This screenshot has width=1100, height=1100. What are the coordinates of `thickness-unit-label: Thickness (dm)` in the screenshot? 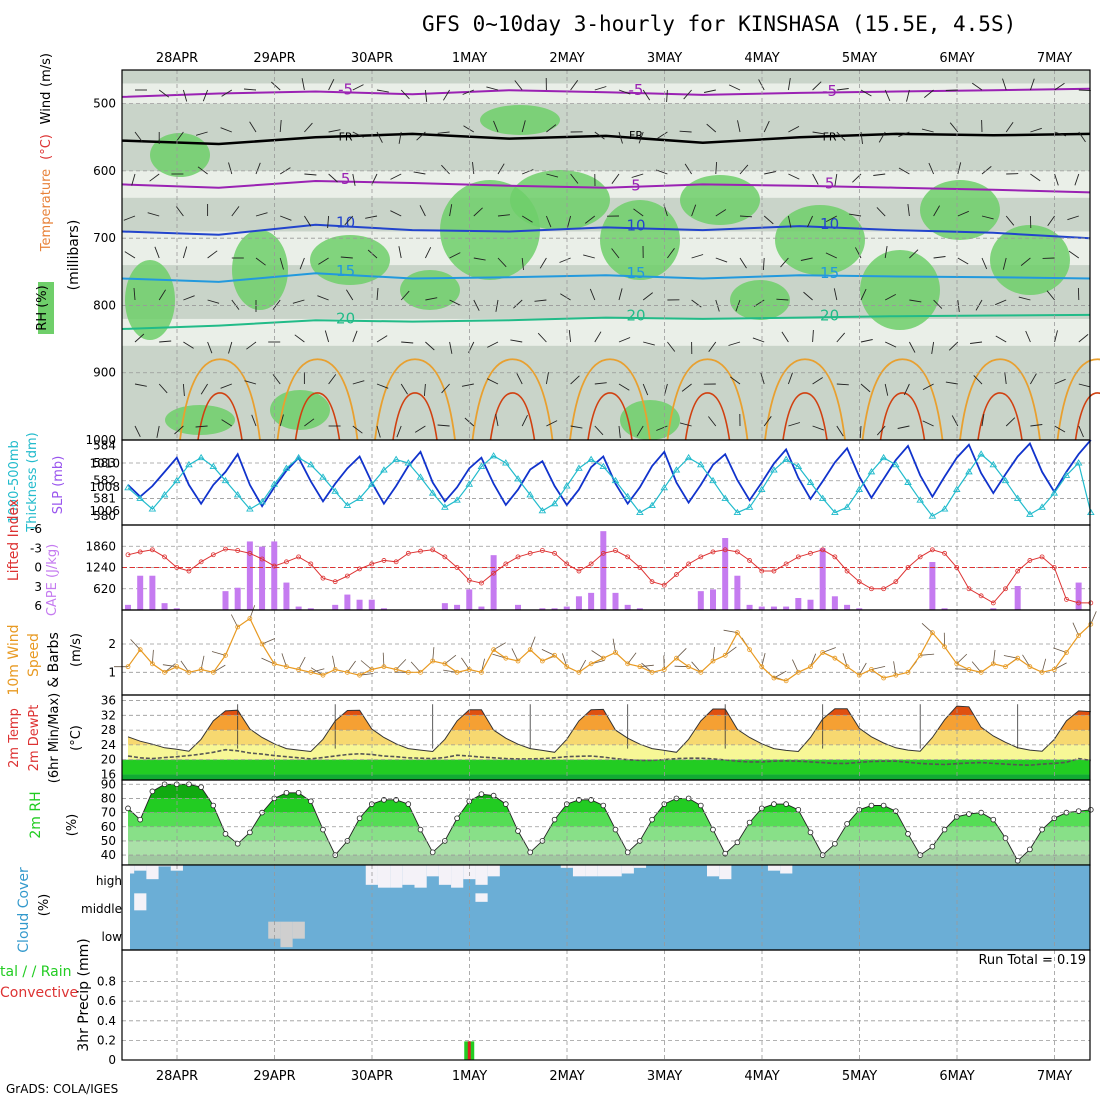 It's located at (32, 482).